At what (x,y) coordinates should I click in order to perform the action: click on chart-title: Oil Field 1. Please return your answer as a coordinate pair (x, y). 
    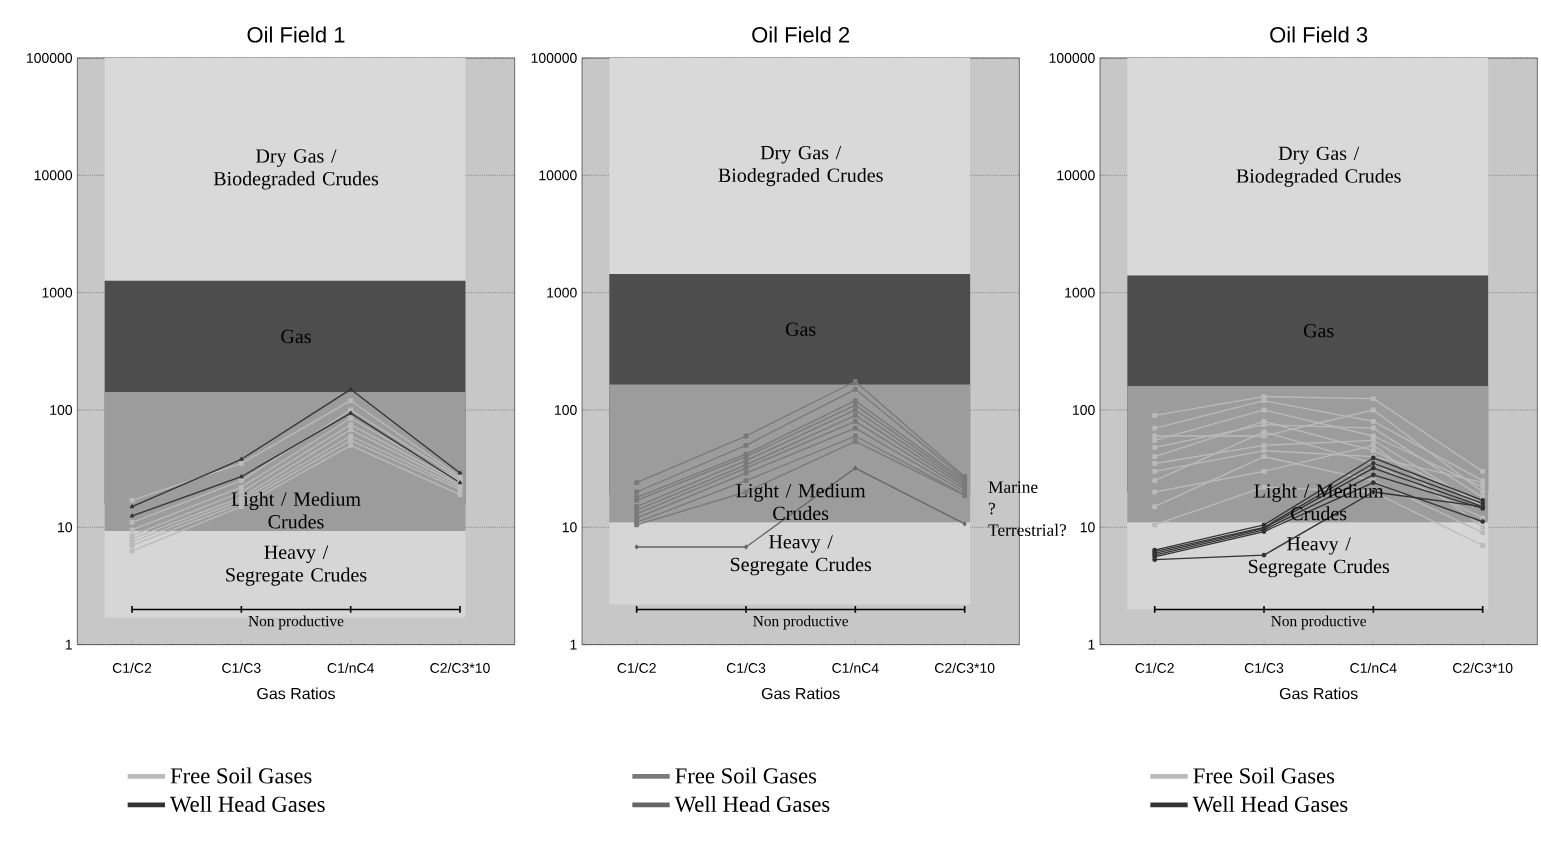
    Looking at the image, I should click on (296, 34).